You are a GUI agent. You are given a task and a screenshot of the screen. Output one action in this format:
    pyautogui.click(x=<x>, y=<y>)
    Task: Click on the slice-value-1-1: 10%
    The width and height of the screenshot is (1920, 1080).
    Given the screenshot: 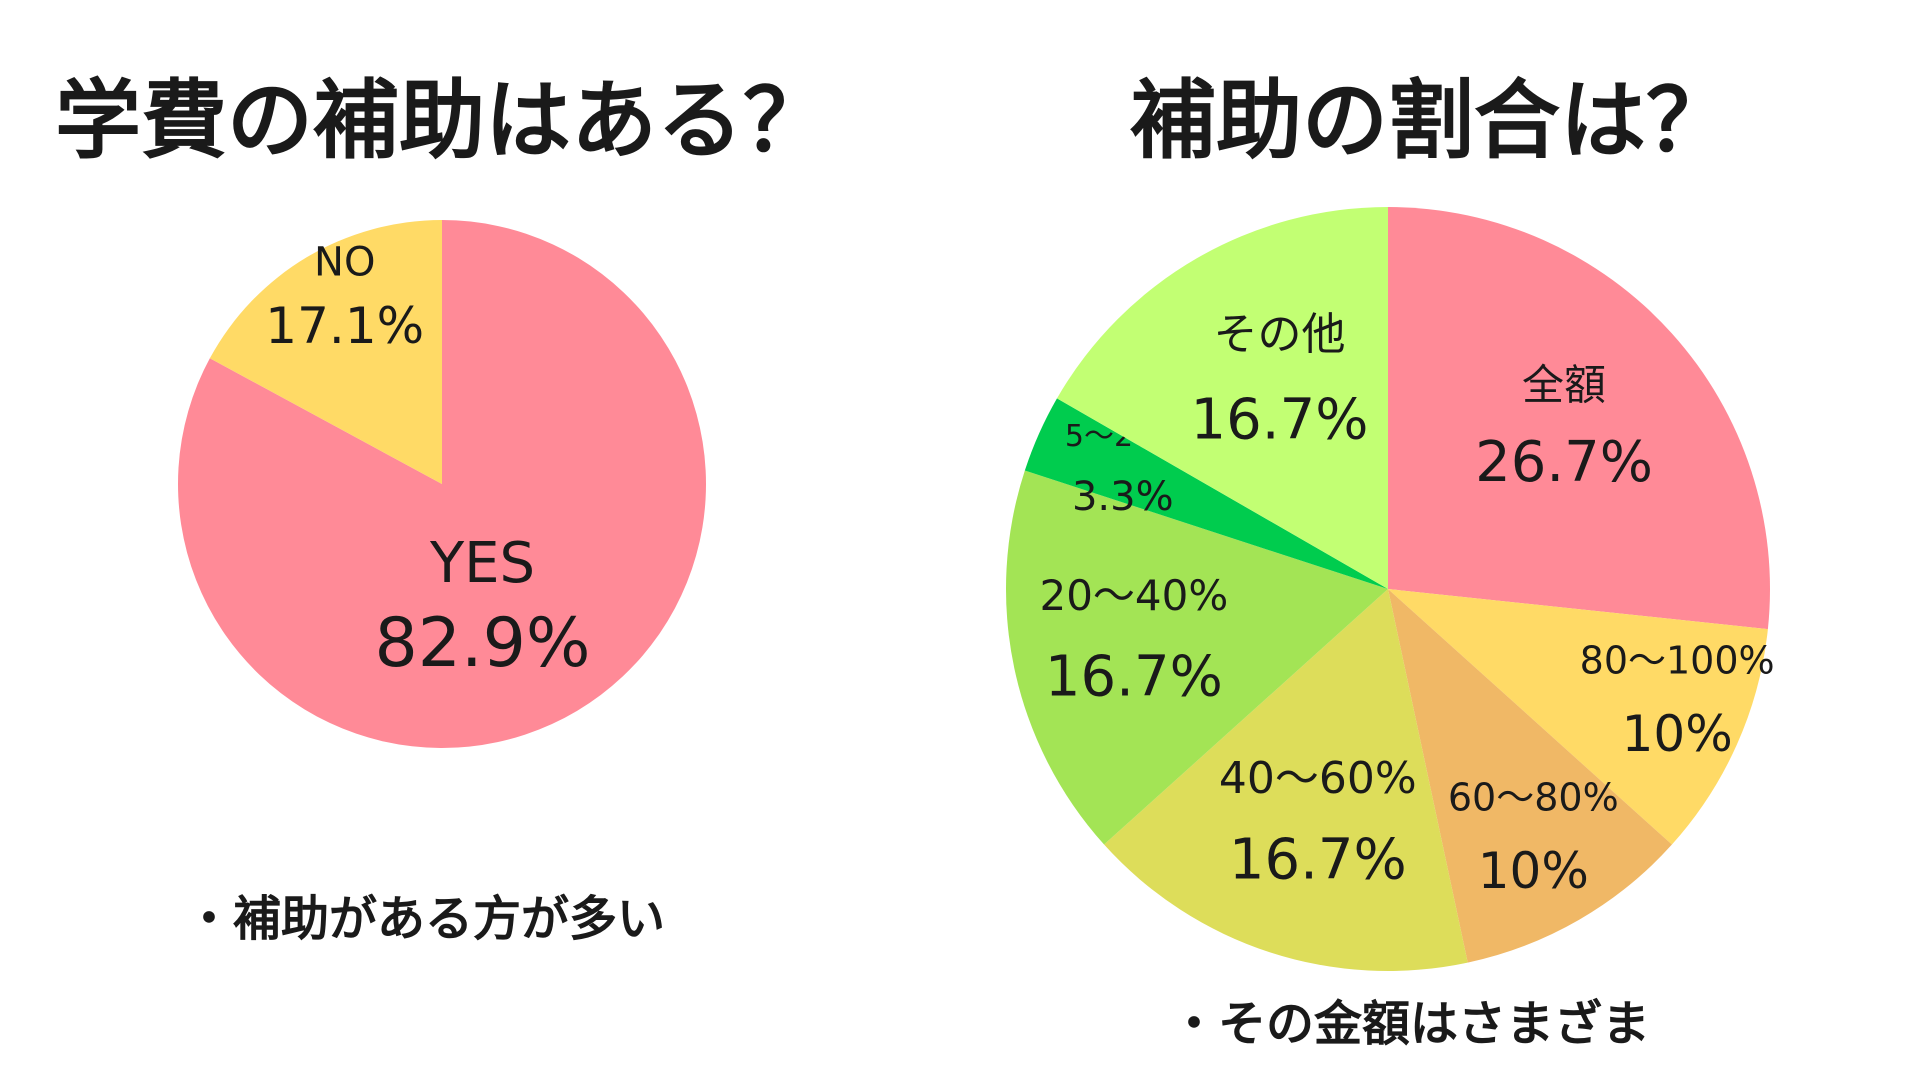 What is the action you would take?
    pyautogui.click(x=1677, y=734)
    